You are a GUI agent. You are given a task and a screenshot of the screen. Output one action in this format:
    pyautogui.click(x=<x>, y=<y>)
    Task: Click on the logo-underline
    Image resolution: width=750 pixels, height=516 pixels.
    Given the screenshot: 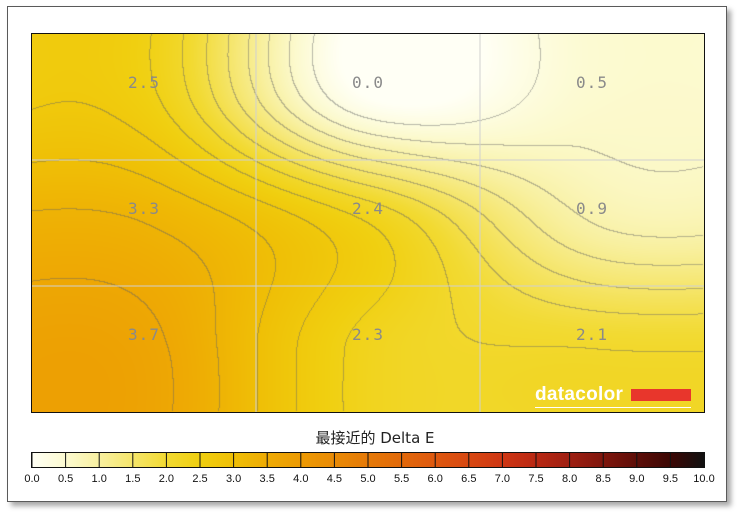 What is the action you would take?
    pyautogui.click(x=613, y=407)
    